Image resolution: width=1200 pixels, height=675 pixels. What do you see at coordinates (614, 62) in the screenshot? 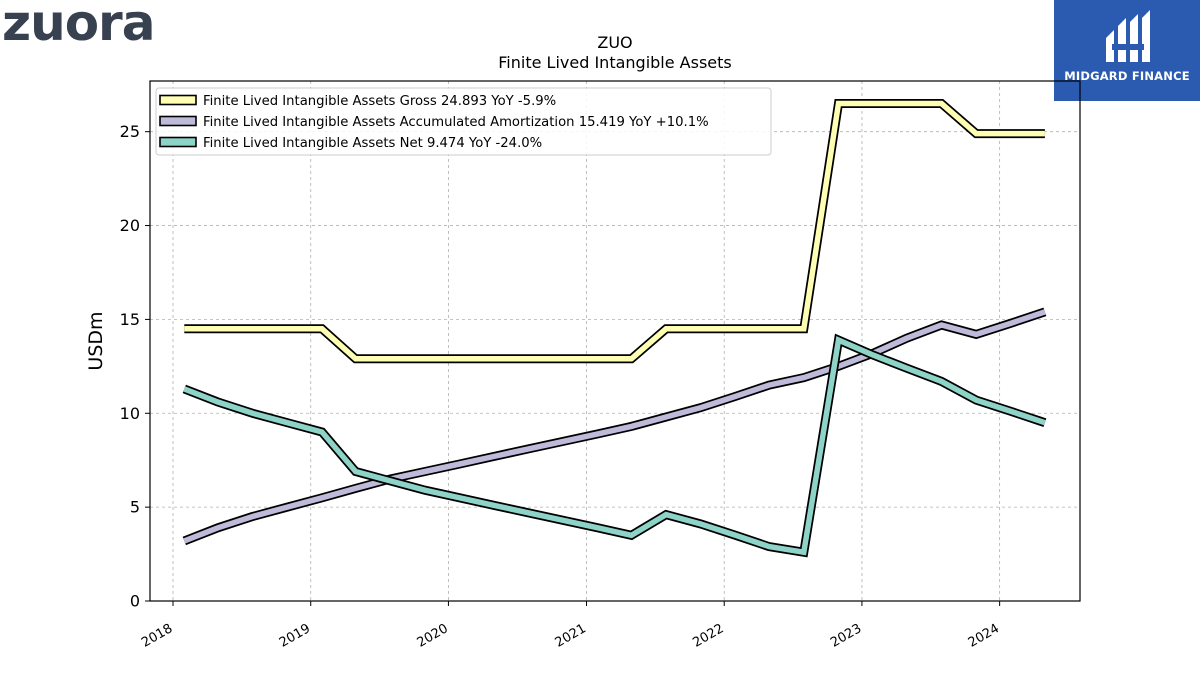
I see `chart-subtitle: Finite Lived Intangible Assets` at bounding box center [614, 62].